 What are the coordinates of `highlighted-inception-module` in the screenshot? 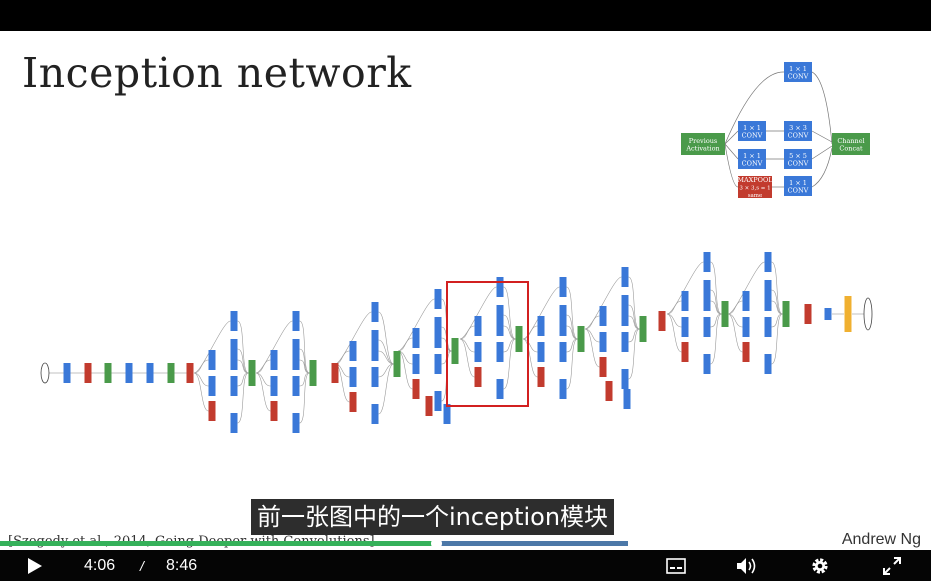 It's located at (487, 344).